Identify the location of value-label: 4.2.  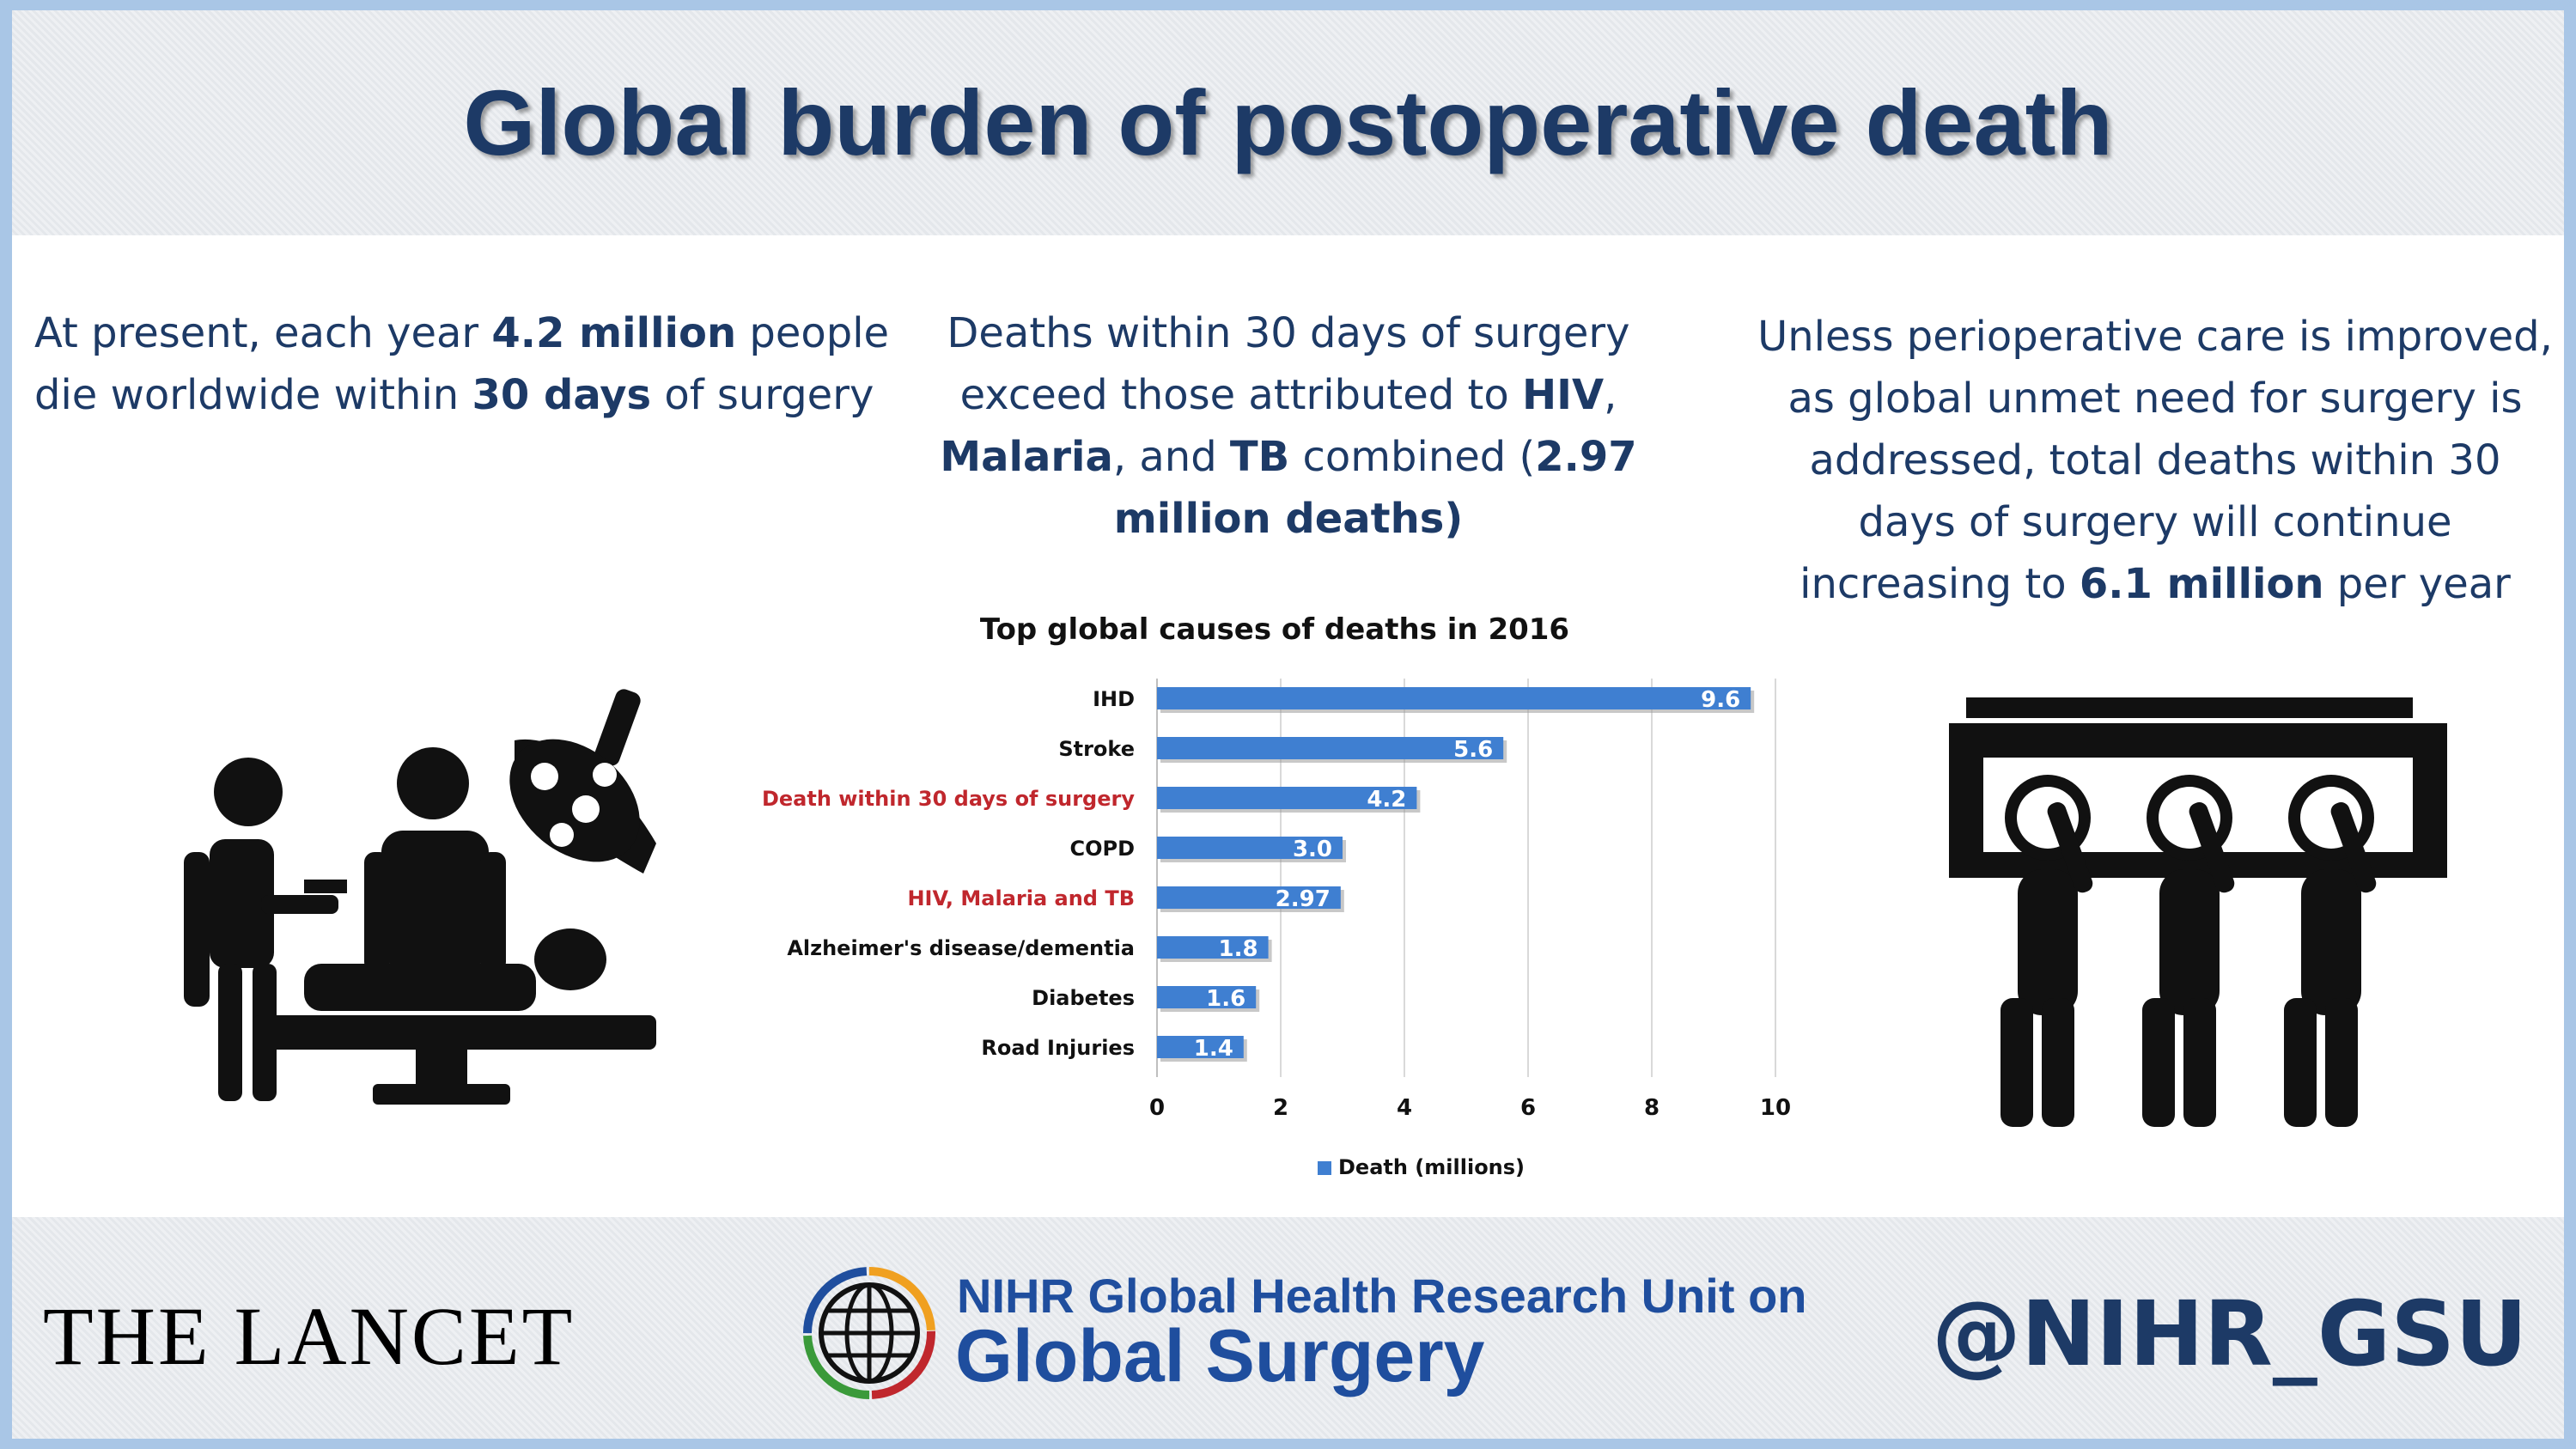
(1386, 800).